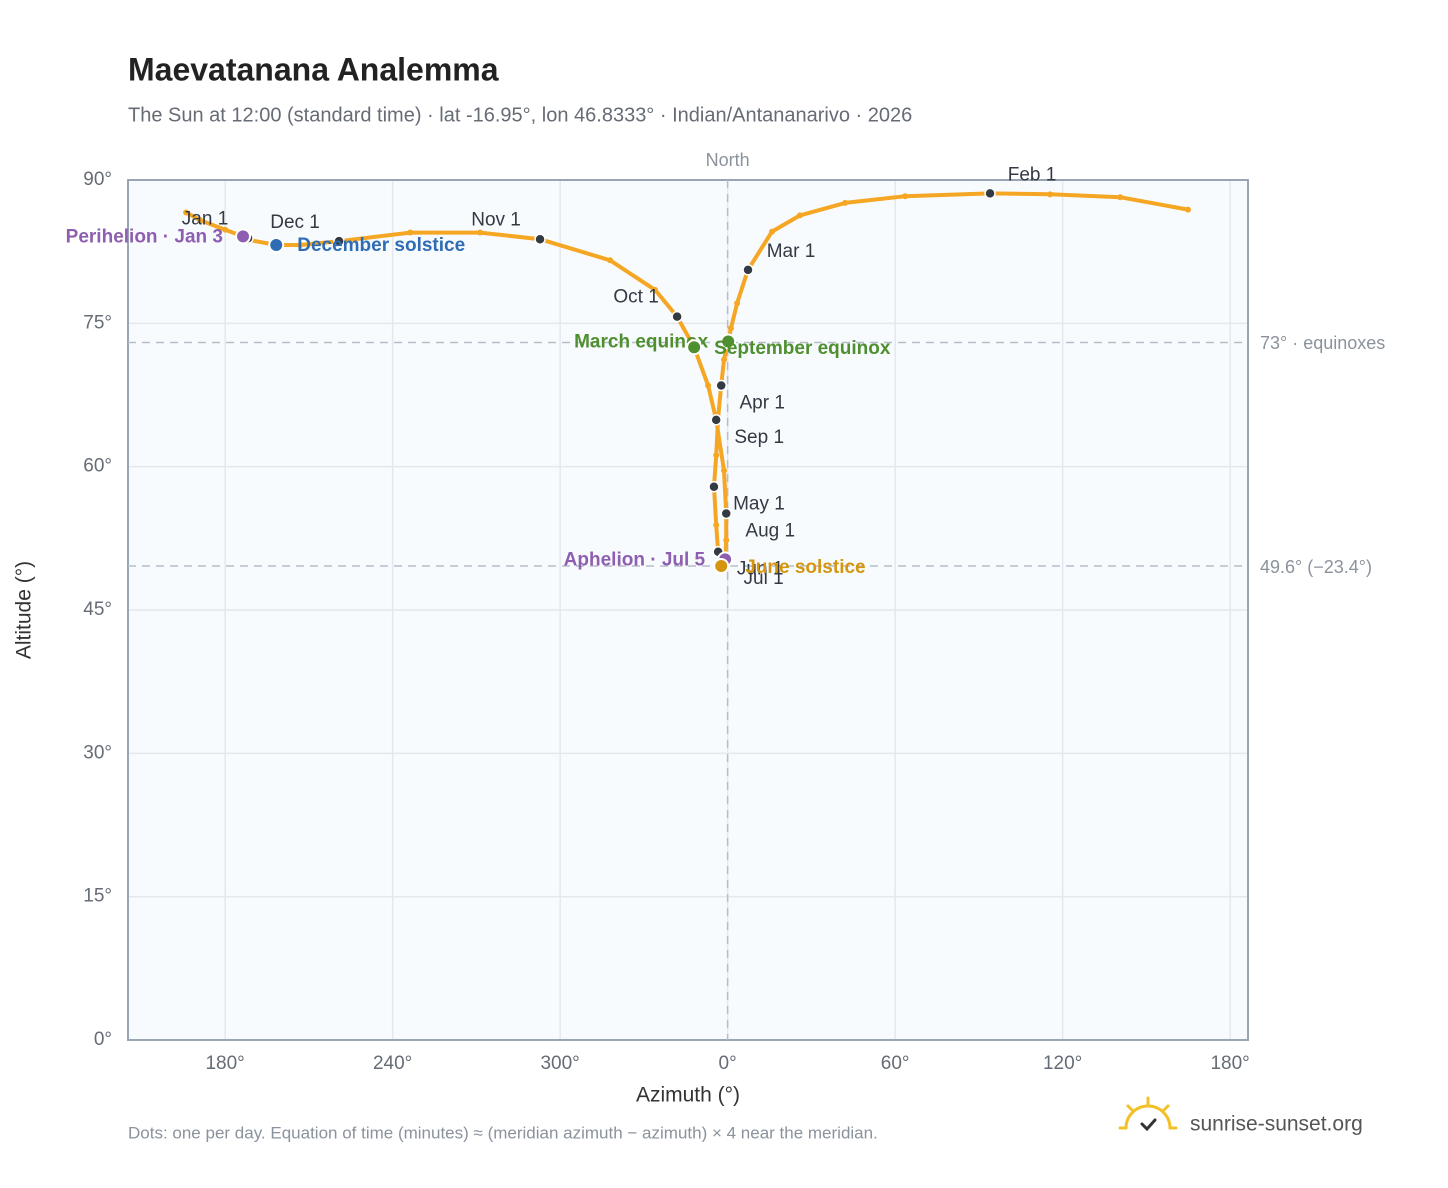  What do you see at coordinates (392, 1063) in the screenshot?
I see `x-tick-label: 240°` at bounding box center [392, 1063].